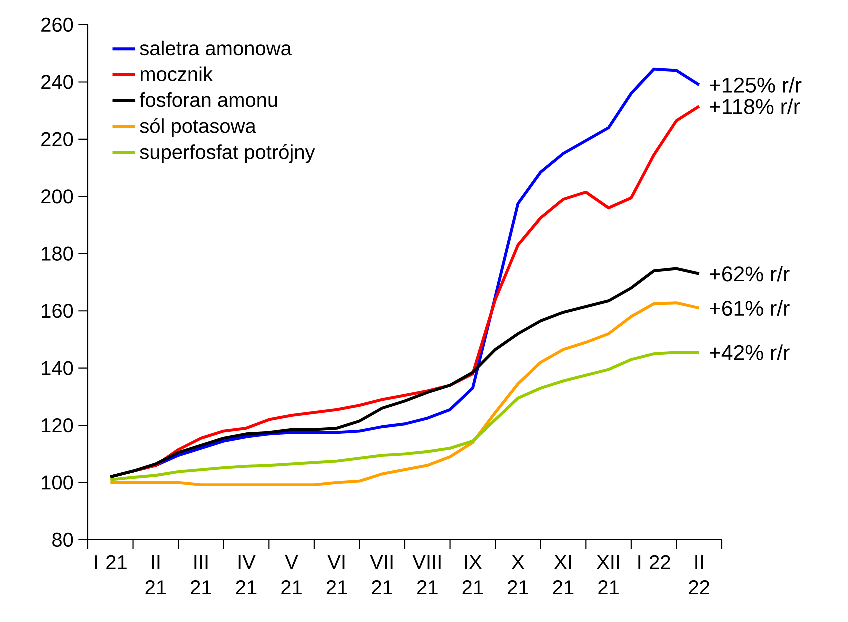 The width and height of the screenshot is (848, 622). Describe the element at coordinates (58, 25) in the screenshot. I see `y-tick-label: 260` at that location.